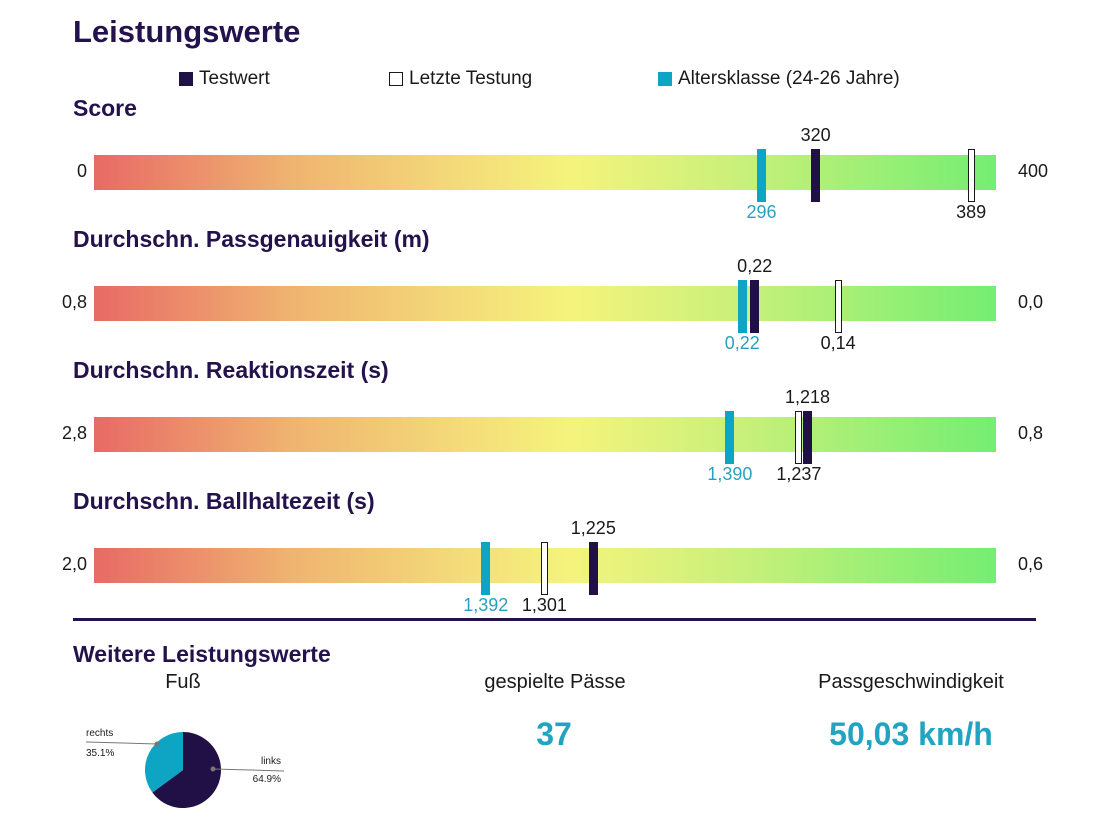 Image resolution: width=1101 pixels, height=825 pixels. I want to click on passes-value: 37, so click(554, 734).